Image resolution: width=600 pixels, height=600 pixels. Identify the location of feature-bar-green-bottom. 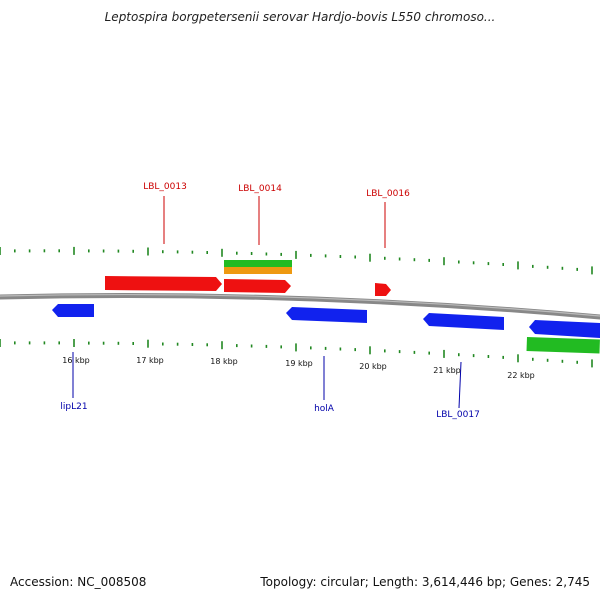
(563, 345).